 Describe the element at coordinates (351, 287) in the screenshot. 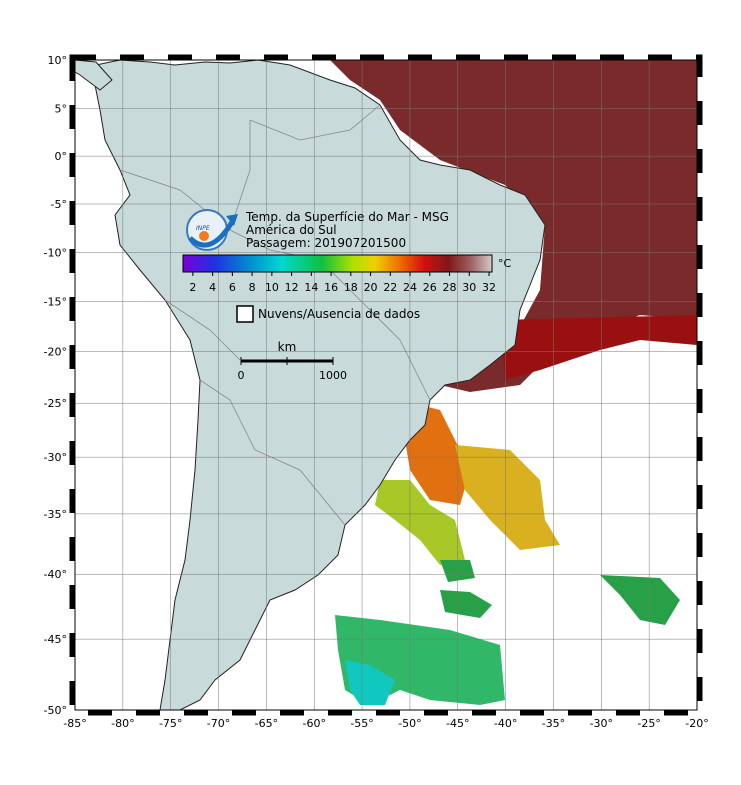

I see `colorbar-tick-label: 18` at that location.